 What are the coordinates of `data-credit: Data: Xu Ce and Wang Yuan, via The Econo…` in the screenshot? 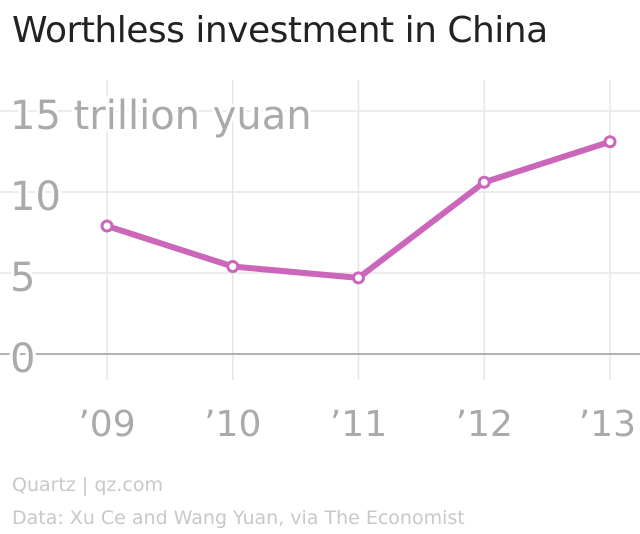 It's located at (238, 518).